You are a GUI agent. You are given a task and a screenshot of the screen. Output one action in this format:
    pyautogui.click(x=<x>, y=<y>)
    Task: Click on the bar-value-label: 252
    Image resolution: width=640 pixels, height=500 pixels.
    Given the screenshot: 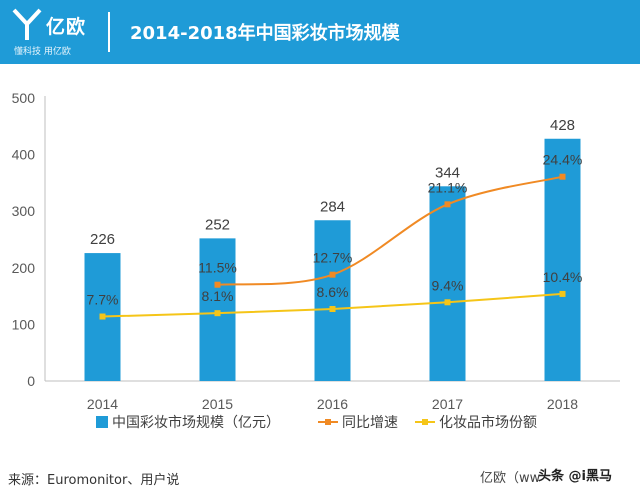 What is the action you would take?
    pyautogui.click(x=217, y=224)
    